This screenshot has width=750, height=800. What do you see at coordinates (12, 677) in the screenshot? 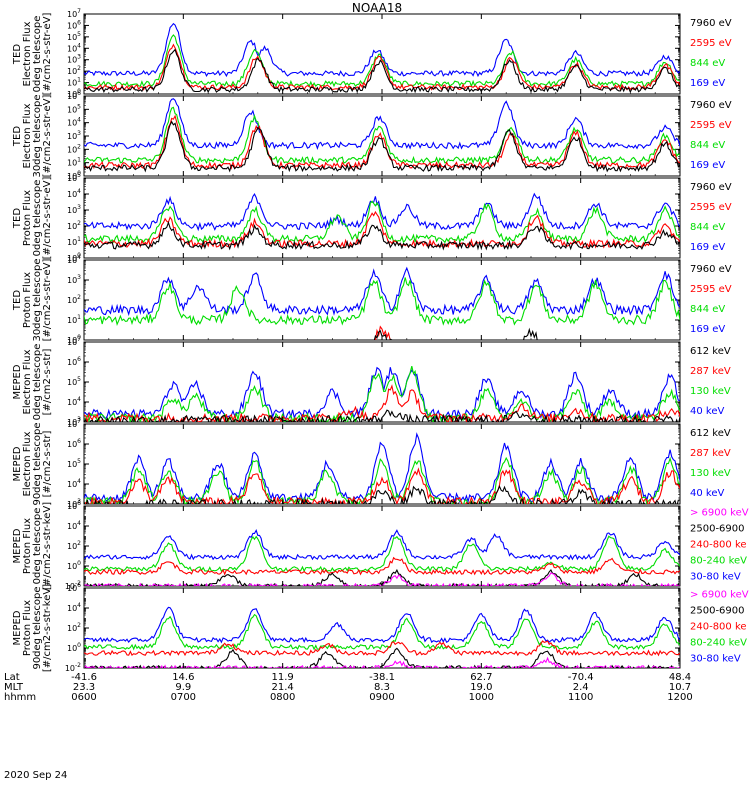
I see `x-row-label: Lat` at bounding box center [12, 677].